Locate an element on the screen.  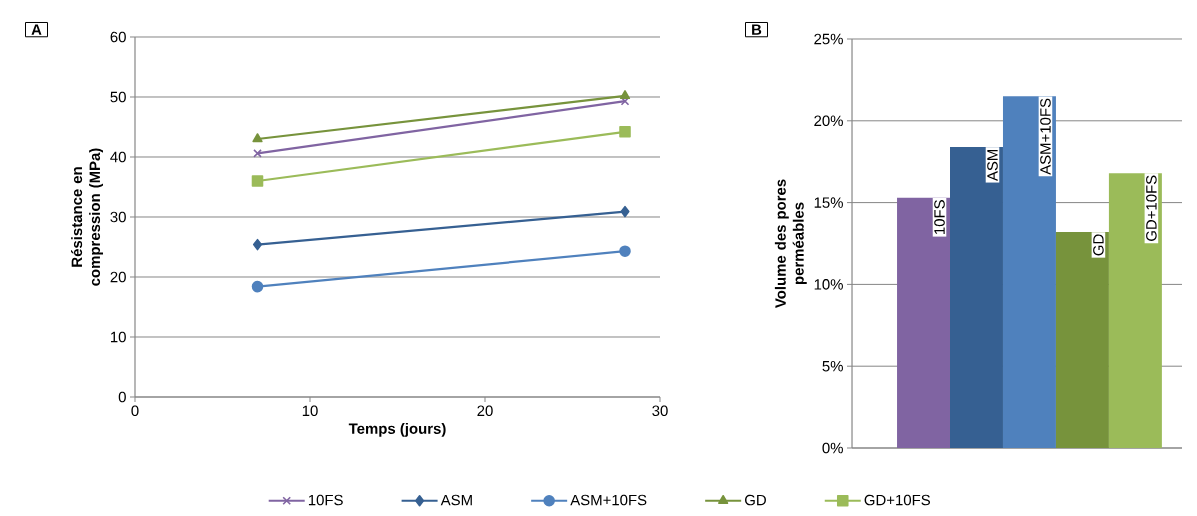
legend-label: GD+10FS is located at coordinates (897, 500).